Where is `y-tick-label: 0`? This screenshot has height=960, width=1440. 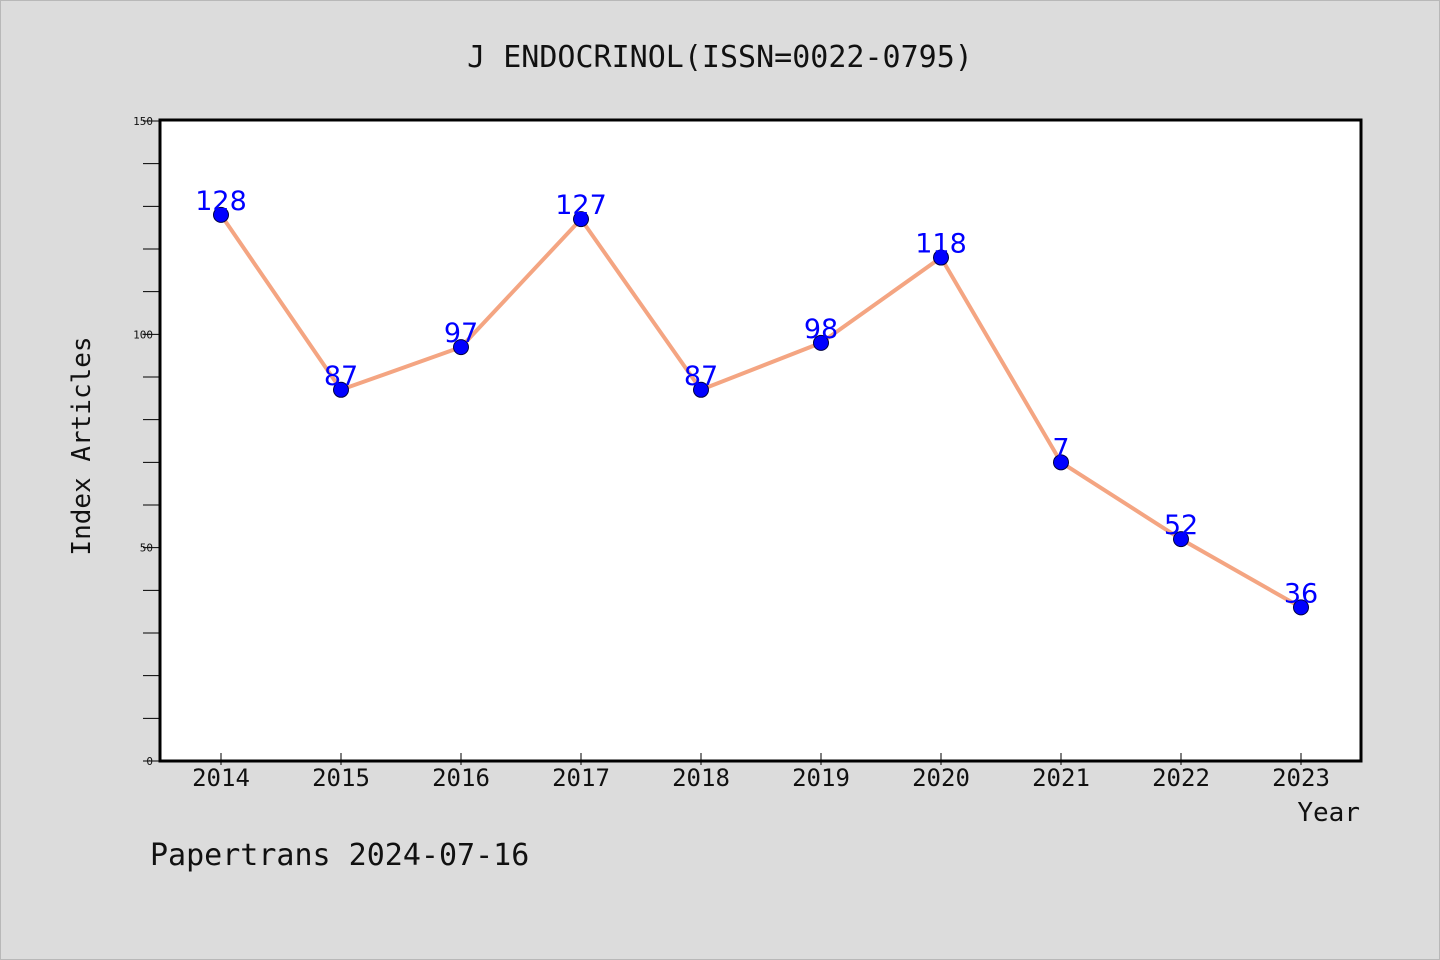 y-tick-label: 0 is located at coordinates (149, 761).